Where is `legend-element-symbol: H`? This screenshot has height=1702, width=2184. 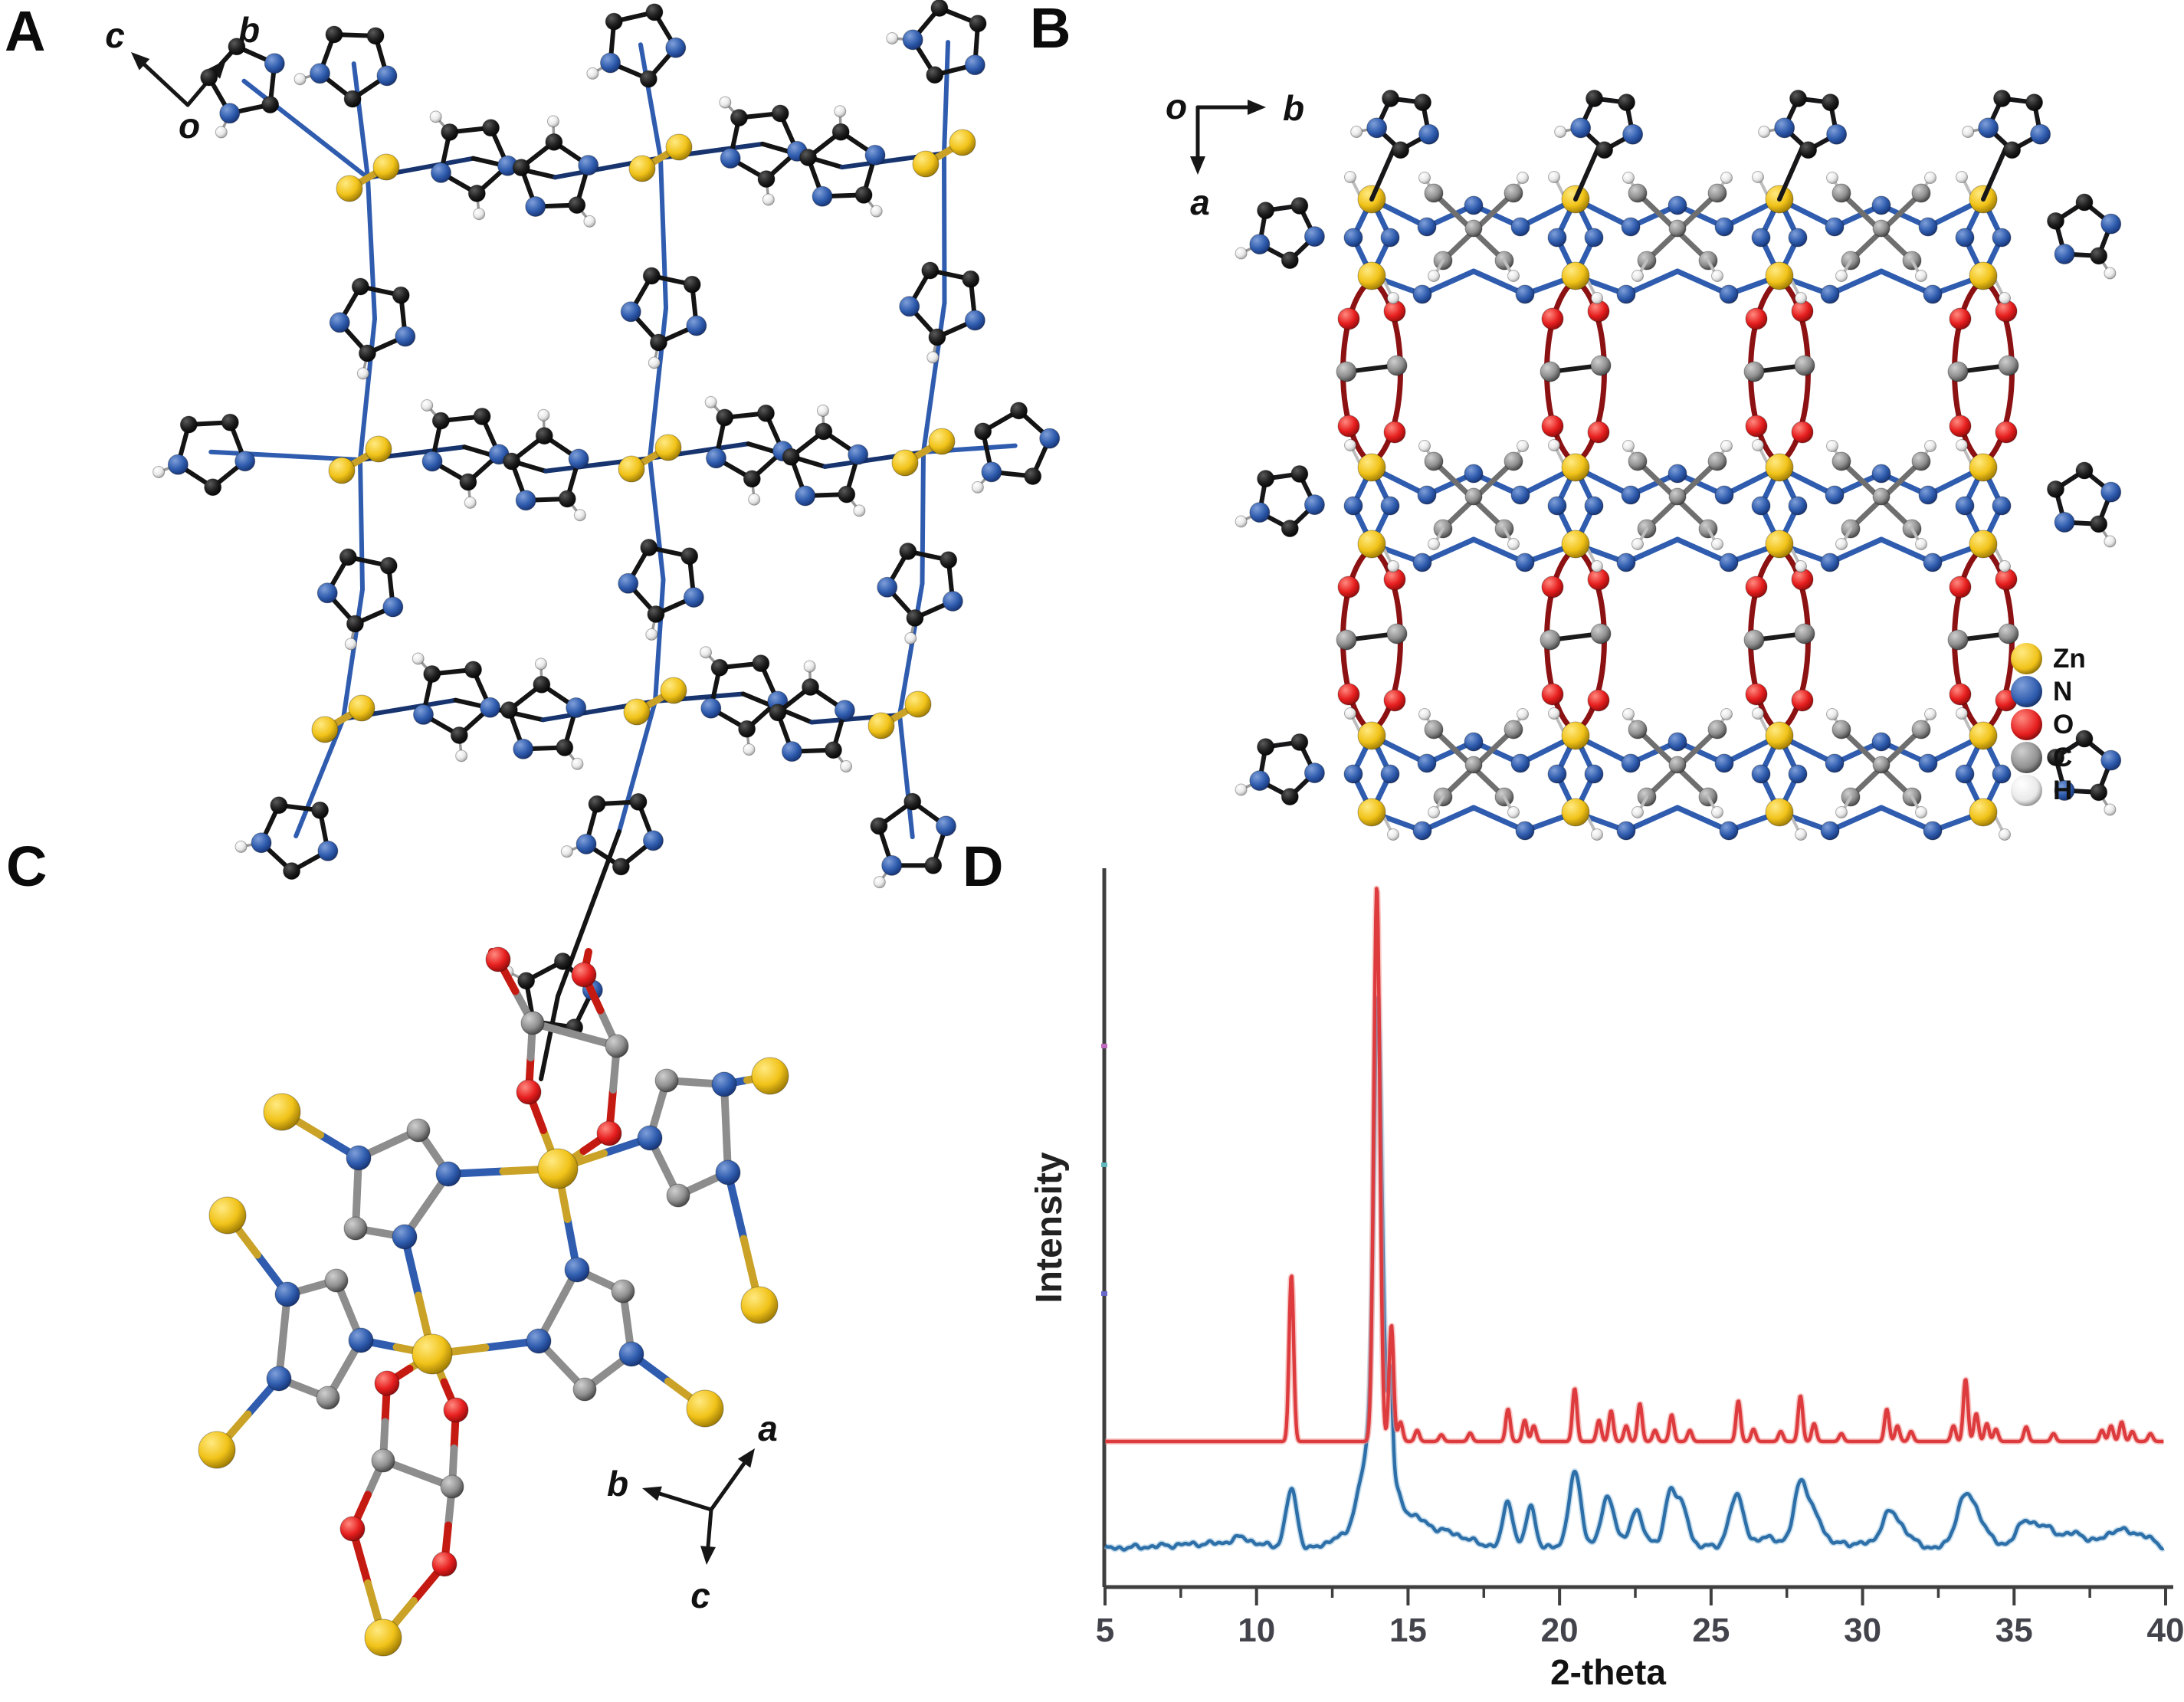 legend-element-symbol: H is located at coordinates (2063, 790).